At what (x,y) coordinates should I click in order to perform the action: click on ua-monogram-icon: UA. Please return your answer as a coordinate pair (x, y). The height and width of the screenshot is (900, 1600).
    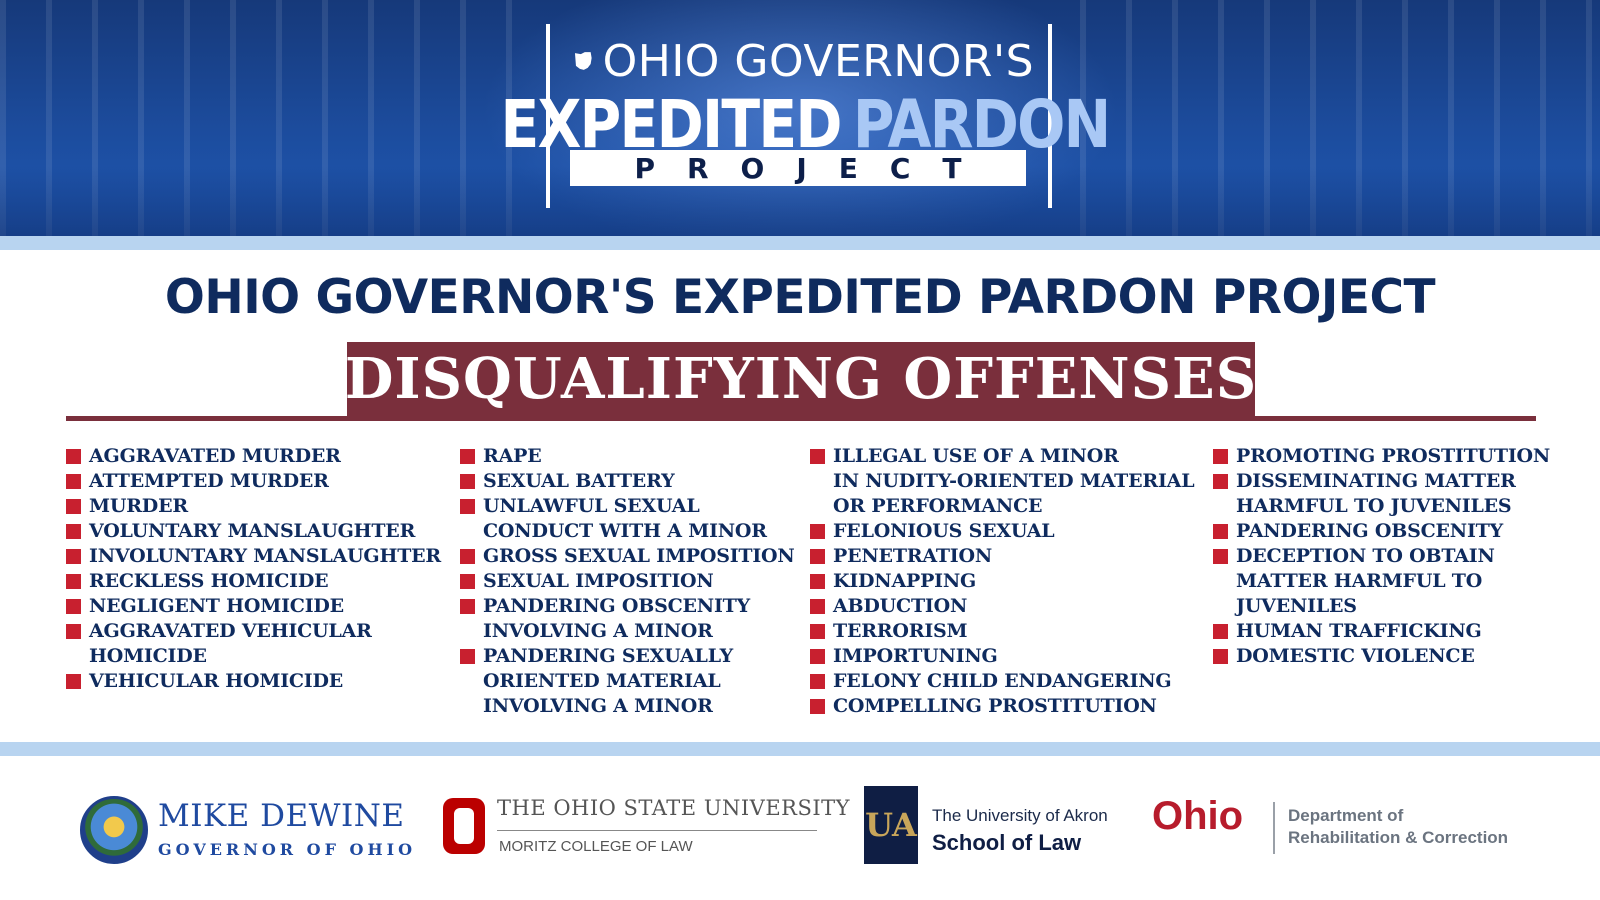
    Looking at the image, I should click on (891, 825).